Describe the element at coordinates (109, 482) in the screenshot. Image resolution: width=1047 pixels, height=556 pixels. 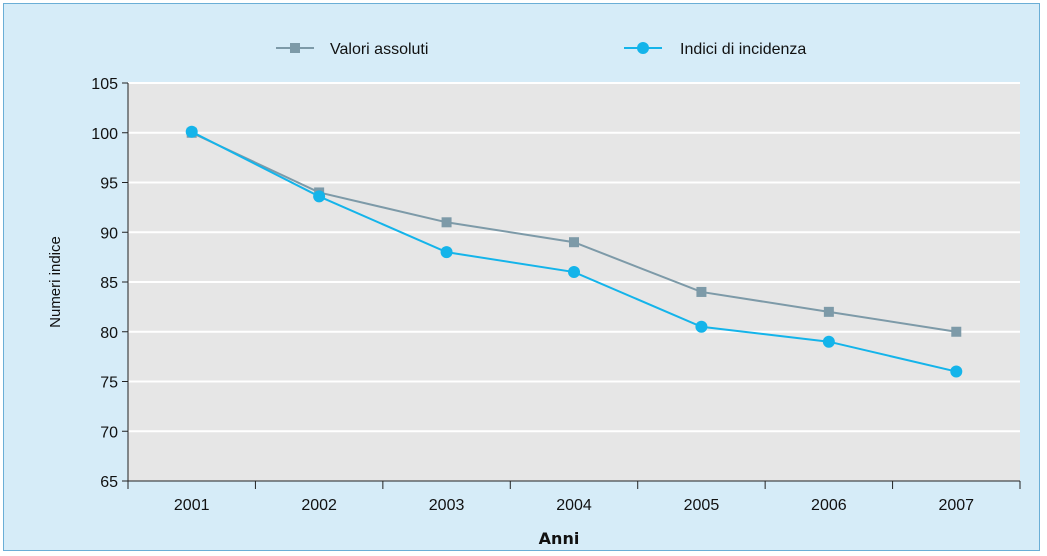
I see `y-tick-label: 65` at that location.